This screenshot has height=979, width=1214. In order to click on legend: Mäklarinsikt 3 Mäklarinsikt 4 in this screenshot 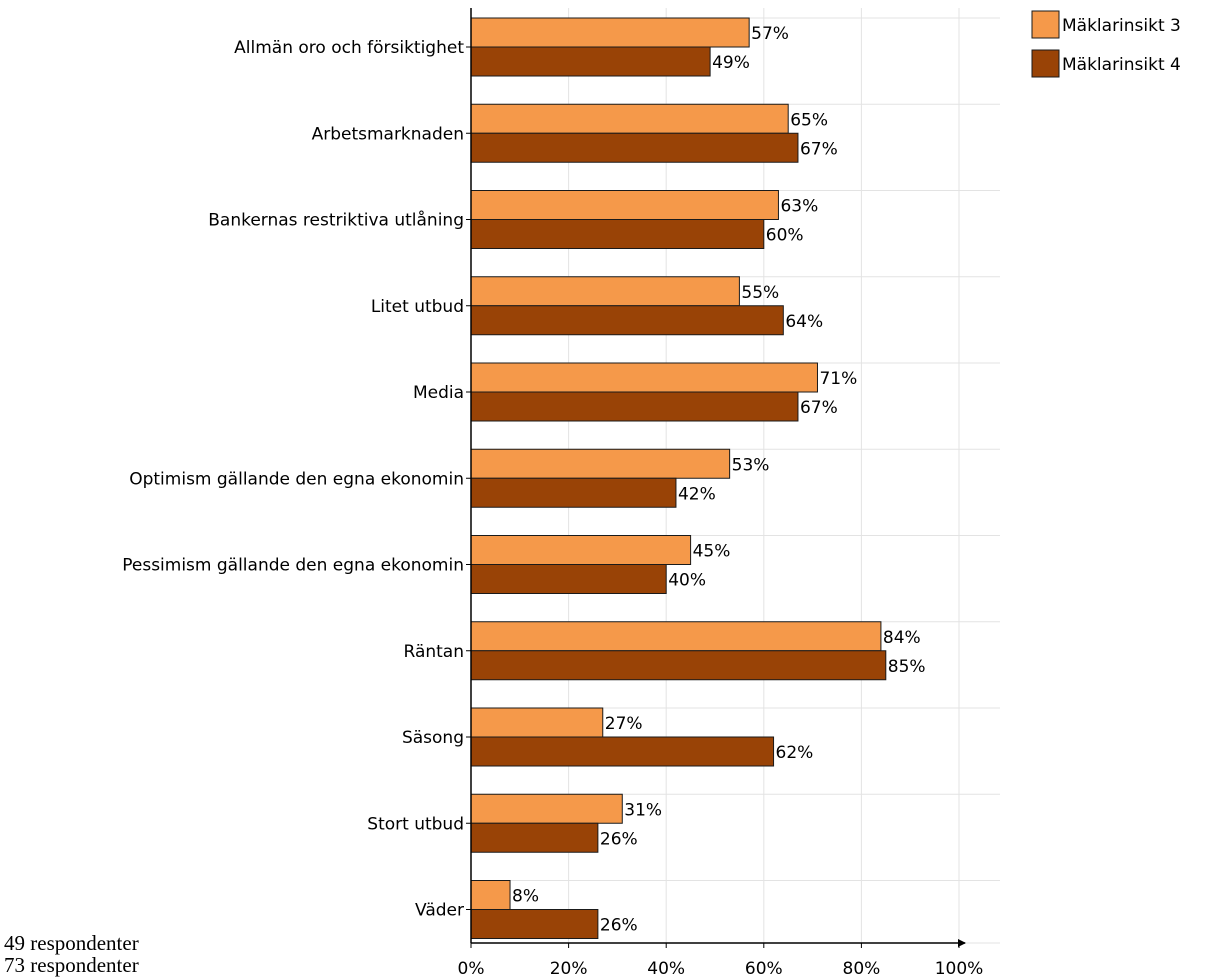, I will do `click(1106, 44)`.